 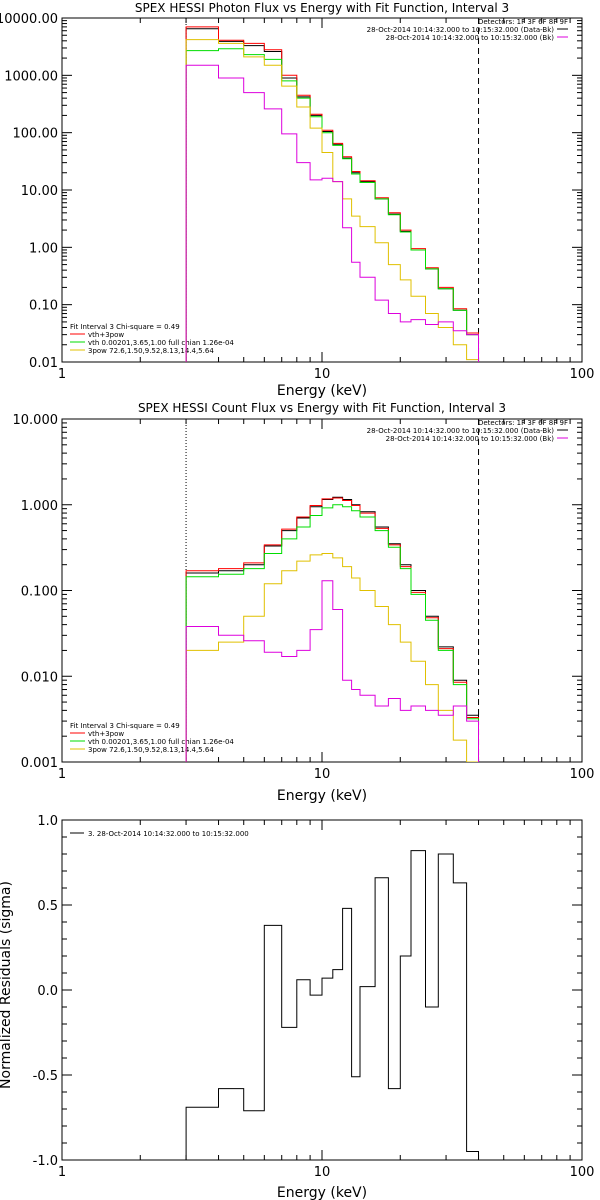 I want to click on residual-ytick-label: 1.0, so click(x=47, y=821).